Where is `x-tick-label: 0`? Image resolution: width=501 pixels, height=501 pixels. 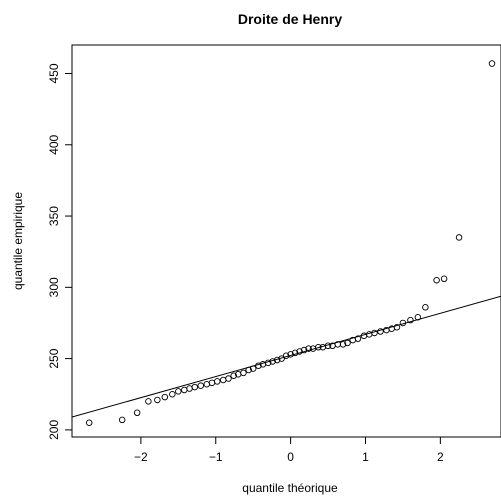
x-tick-label: 0 is located at coordinates (290, 457).